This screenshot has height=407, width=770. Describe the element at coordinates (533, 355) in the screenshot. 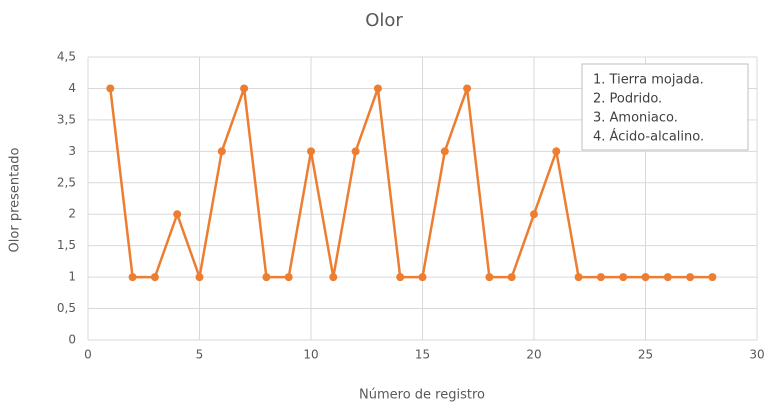

I see `x-tick-label: 20` at that location.